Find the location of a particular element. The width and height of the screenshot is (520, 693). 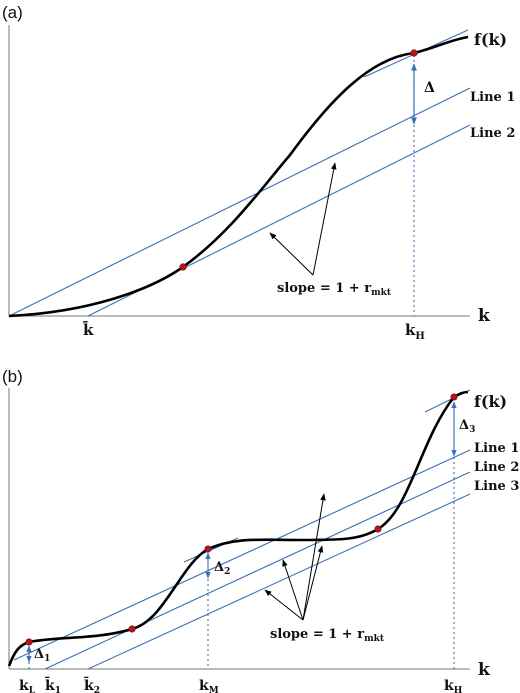

panel-b-slope-text: slope = 1 + rmkt is located at coordinates (327, 635).